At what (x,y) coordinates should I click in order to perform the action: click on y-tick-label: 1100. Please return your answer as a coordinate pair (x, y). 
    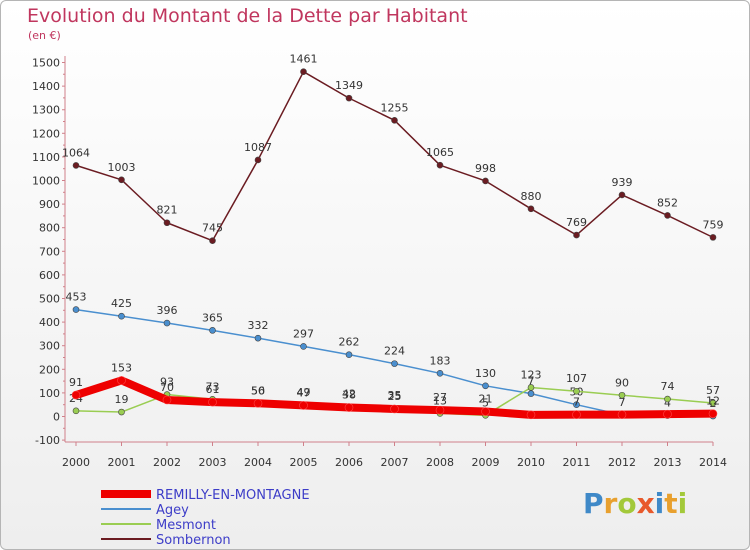
    Looking at the image, I should click on (46, 157).